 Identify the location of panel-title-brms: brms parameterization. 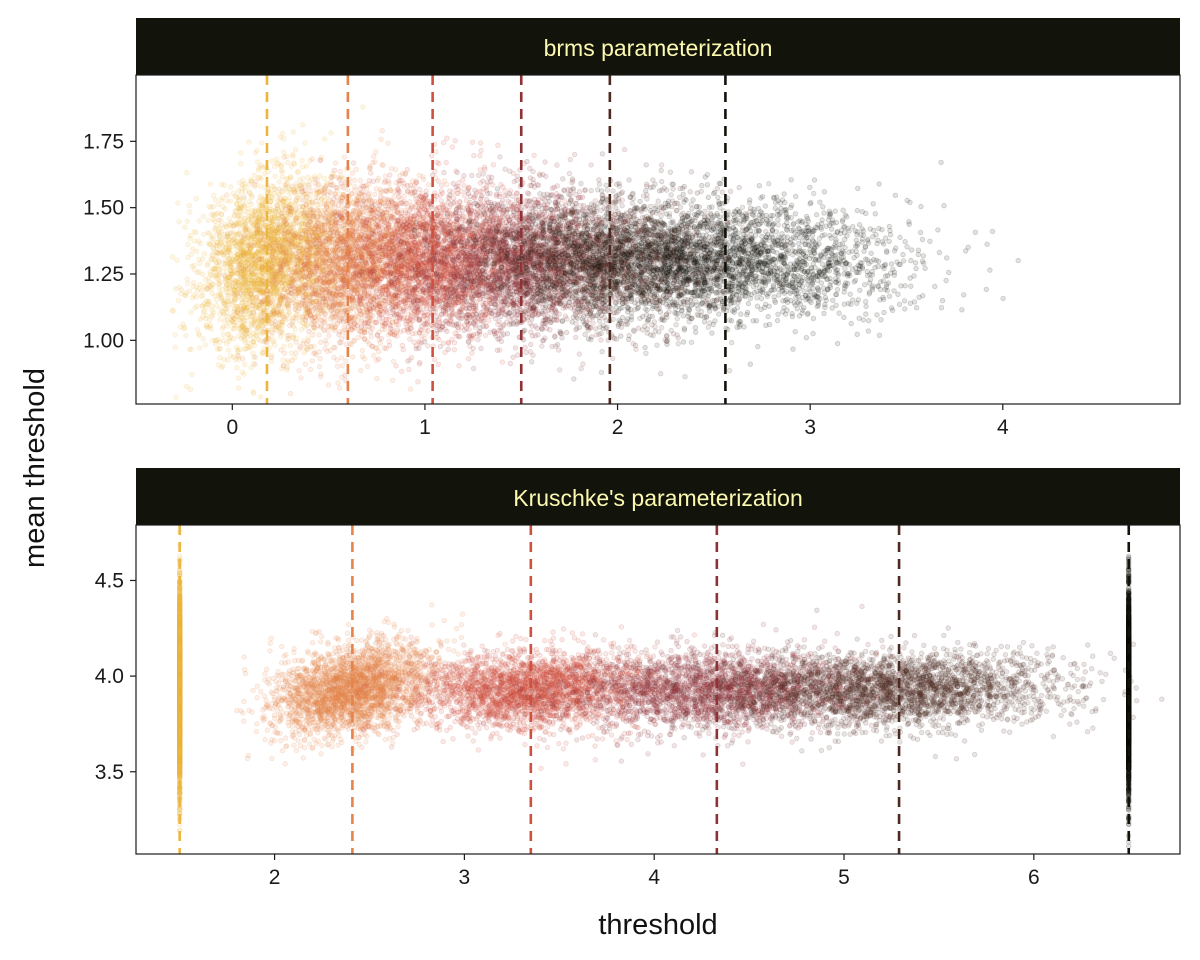
(658, 48).